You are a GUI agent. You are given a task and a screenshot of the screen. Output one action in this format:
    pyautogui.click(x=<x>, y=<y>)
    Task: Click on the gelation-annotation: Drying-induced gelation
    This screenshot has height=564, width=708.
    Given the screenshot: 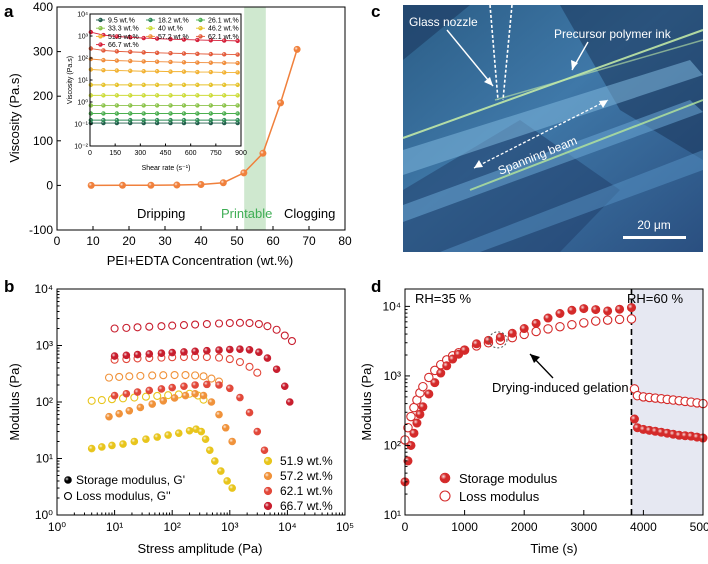 What is the action you would take?
    pyautogui.click(x=560, y=387)
    